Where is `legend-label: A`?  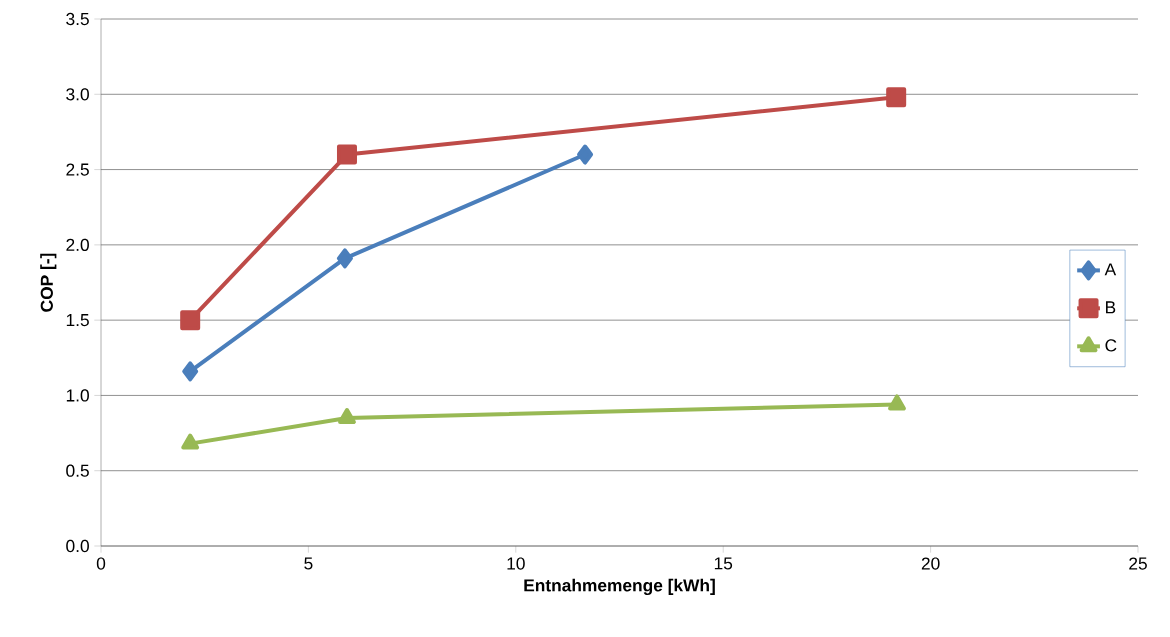
legend-label: A is located at coordinates (1110, 269).